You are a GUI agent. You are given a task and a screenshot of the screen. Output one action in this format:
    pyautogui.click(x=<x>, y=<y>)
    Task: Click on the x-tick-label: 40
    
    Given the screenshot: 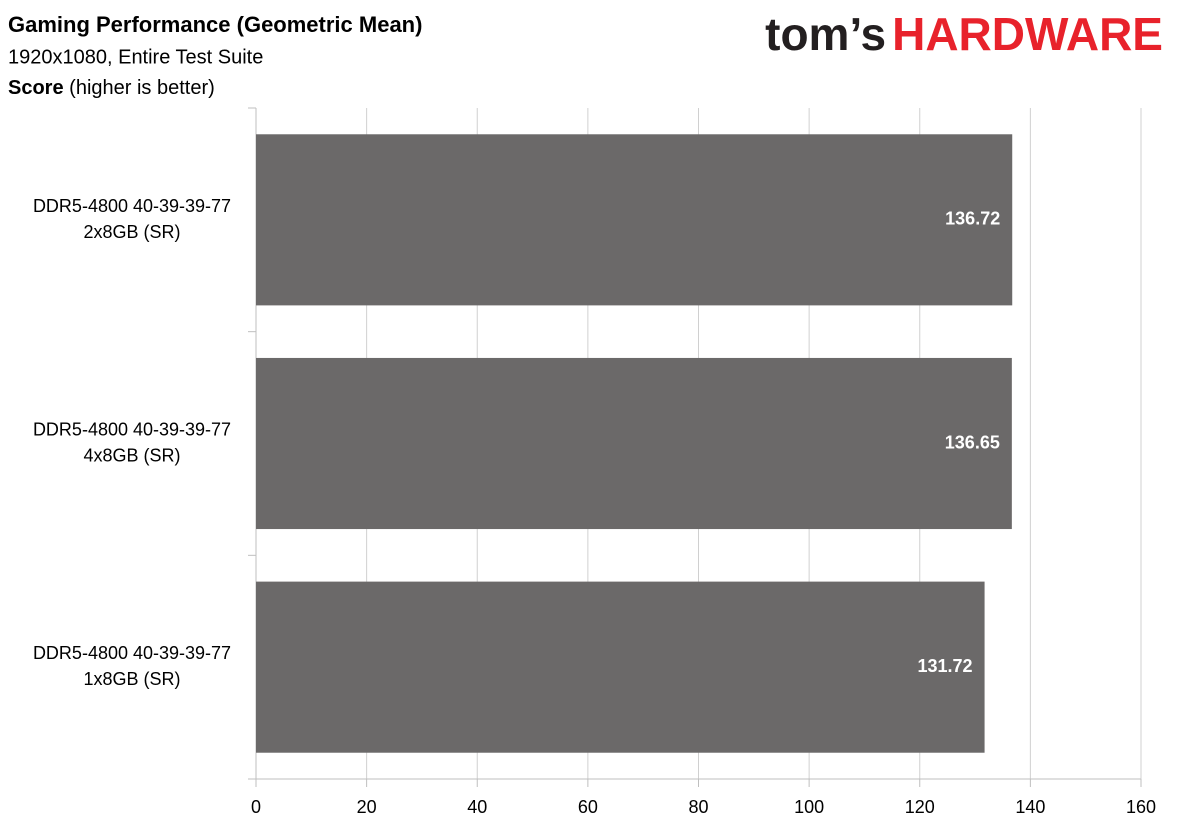 What is the action you would take?
    pyautogui.click(x=477, y=807)
    